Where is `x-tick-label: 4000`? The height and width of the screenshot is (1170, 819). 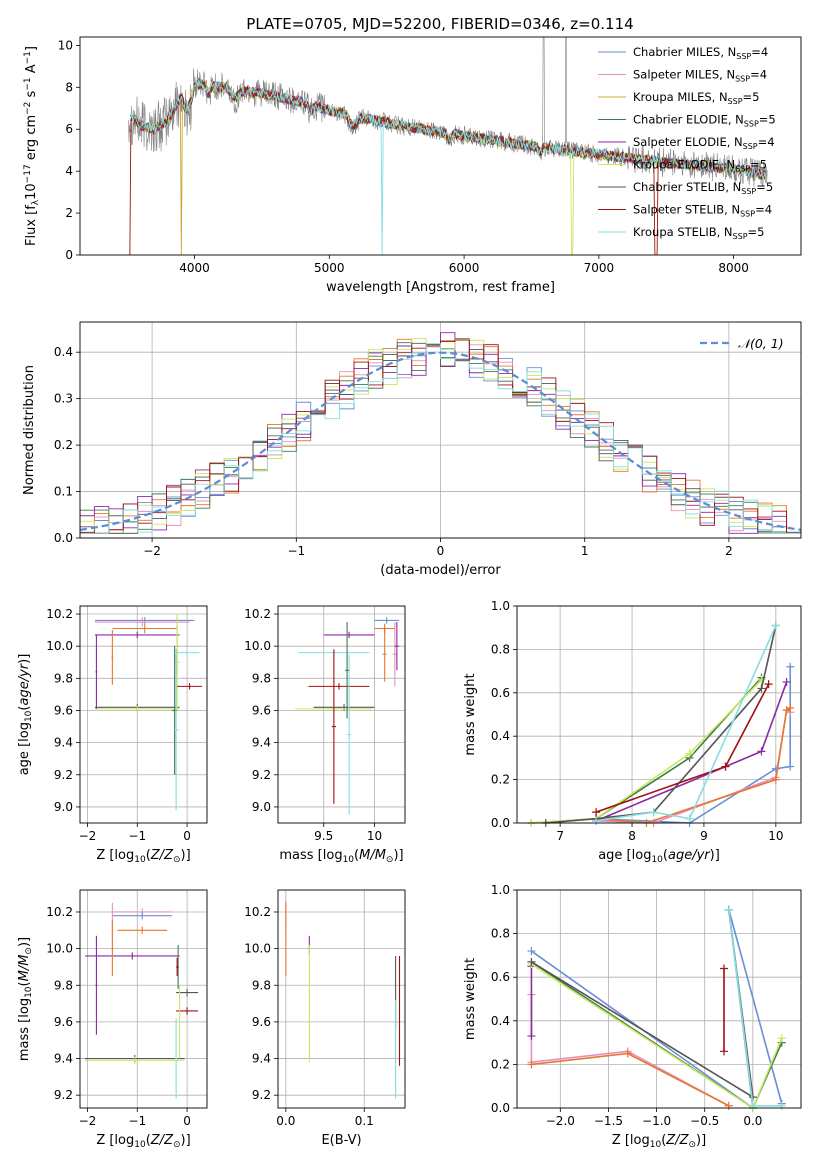
x-tick-label: 4000 is located at coordinates (194, 268).